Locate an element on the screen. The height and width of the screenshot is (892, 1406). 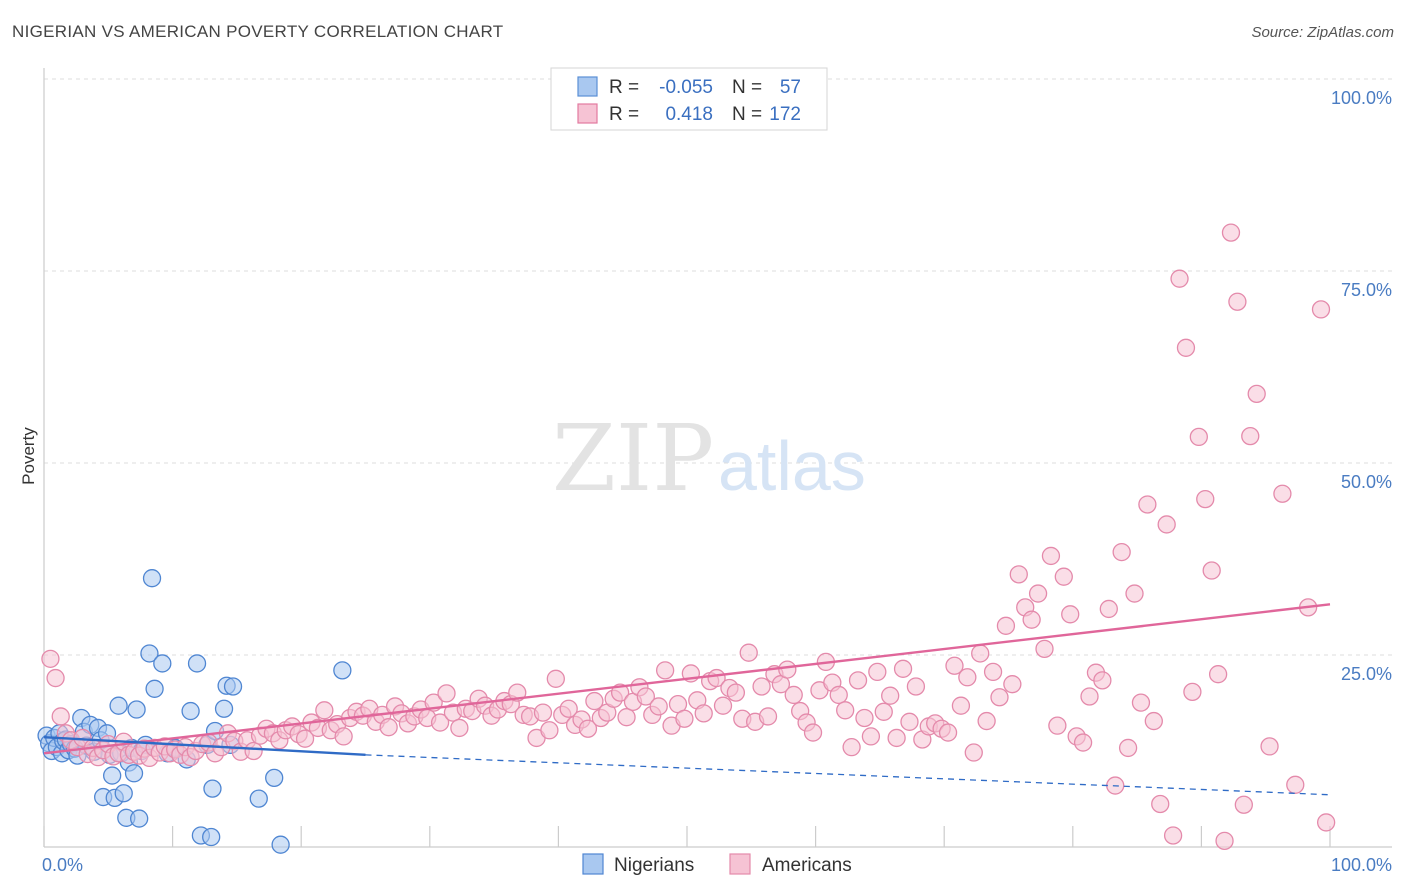
bottom-legend: Nigerians Americans is located at coordinates (717, 864).